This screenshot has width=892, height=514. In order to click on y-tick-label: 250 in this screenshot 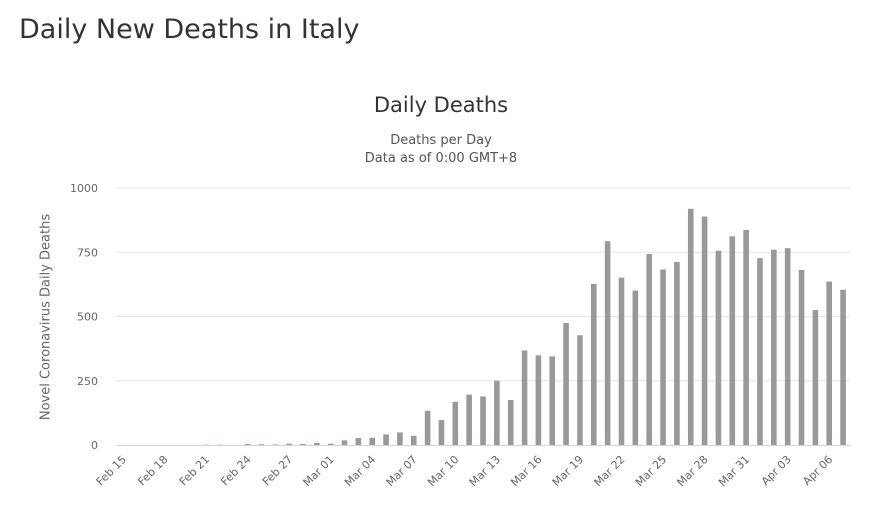, I will do `click(87, 381)`.